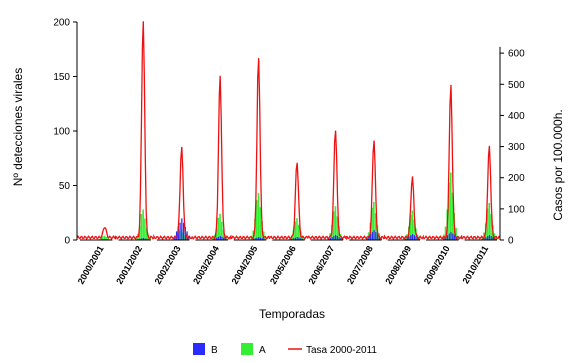  Describe the element at coordinates (292, 314) in the screenshot. I see `x-axis-title: Temporadas` at that location.